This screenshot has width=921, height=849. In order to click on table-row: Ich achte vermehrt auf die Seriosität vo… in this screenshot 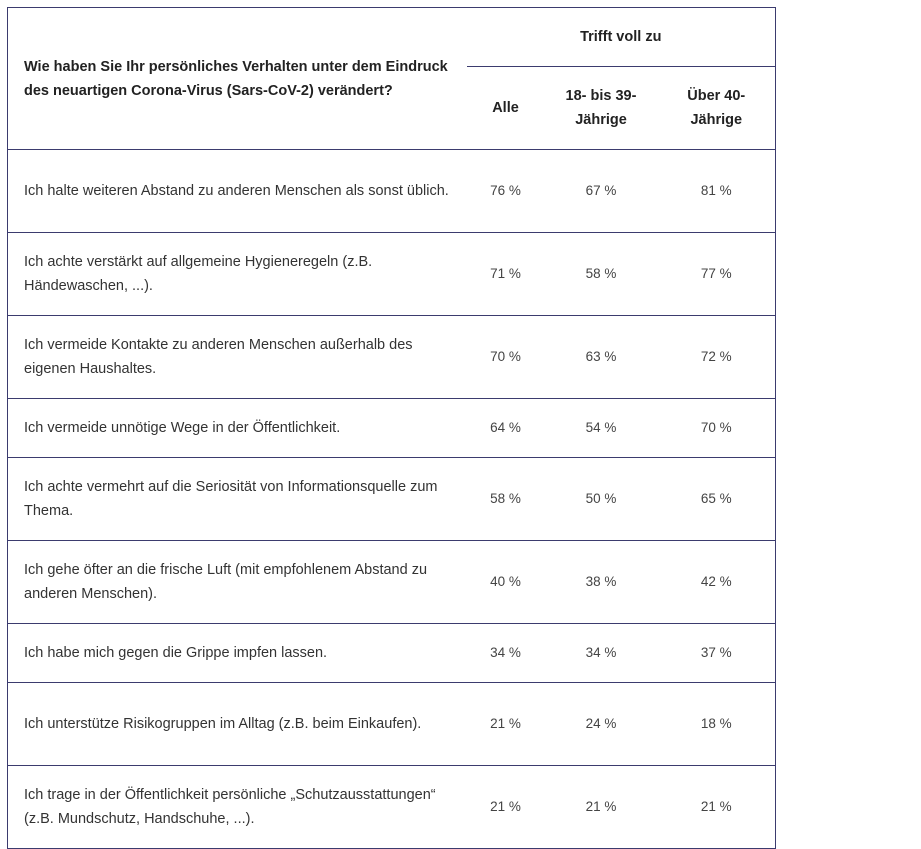, I will do `click(391, 499)`.